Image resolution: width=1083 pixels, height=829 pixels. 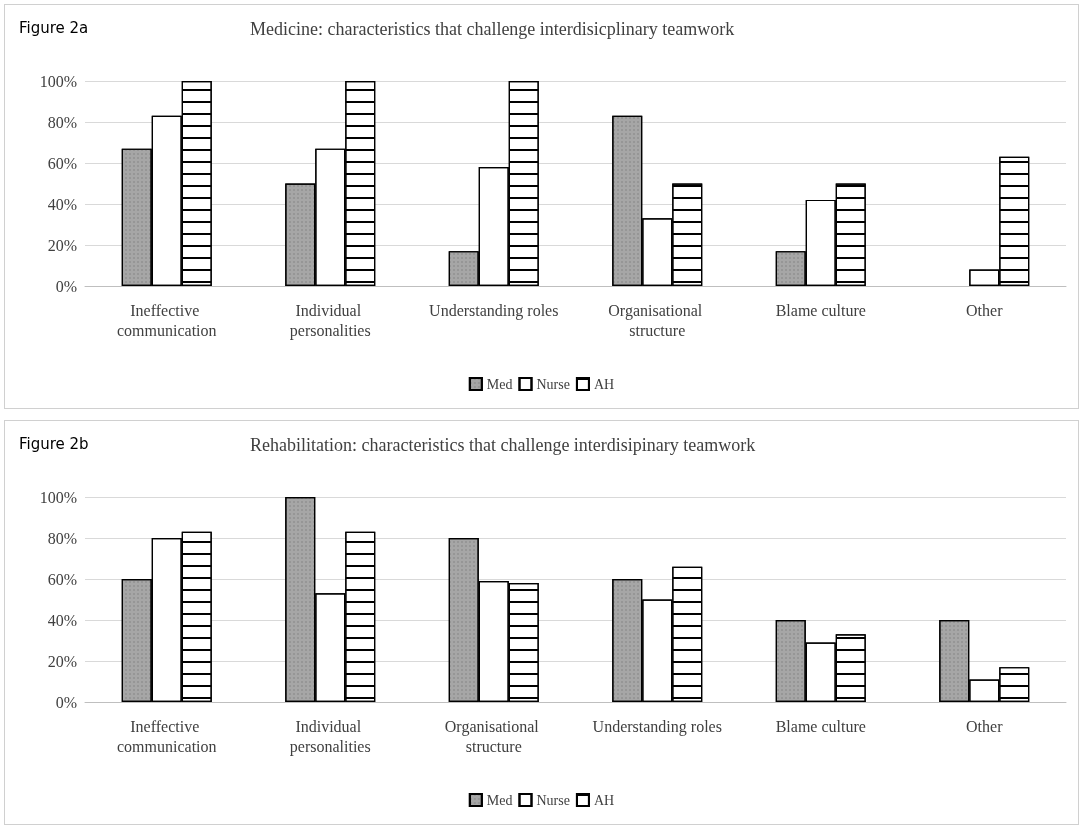 What do you see at coordinates (54, 28) in the screenshot?
I see `caption: Figure 2a` at bounding box center [54, 28].